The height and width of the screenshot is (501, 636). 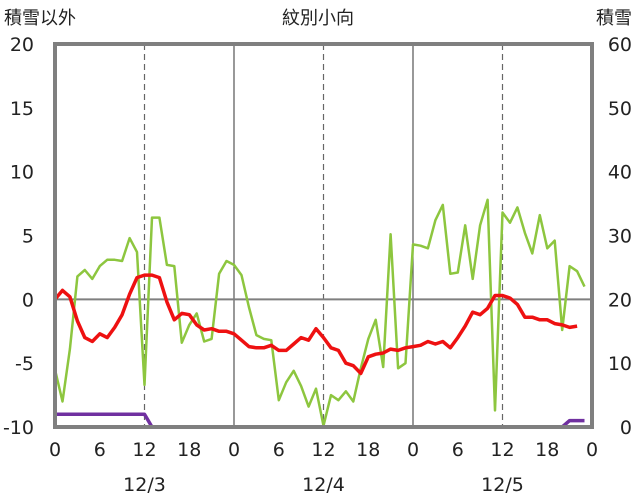 What do you see at coordinates (28, 300) in the screenshot?
I see `left-tick-label: 0` at bounding box center [28, 300].